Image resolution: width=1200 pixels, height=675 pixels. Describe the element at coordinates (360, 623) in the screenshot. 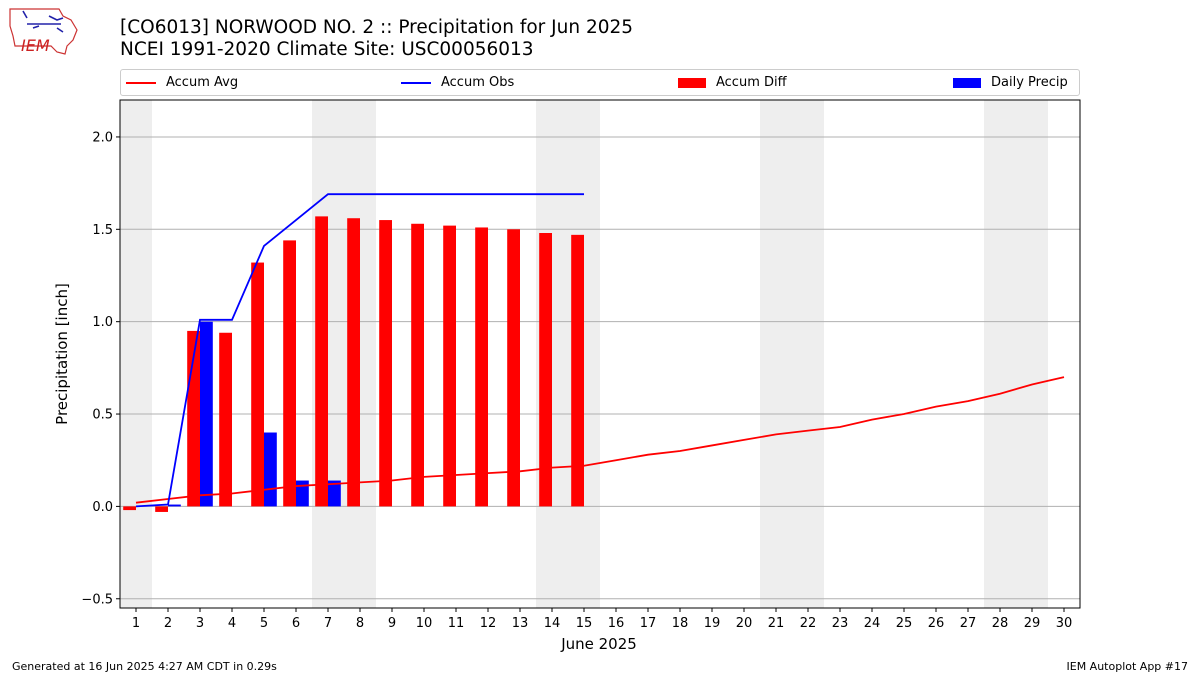

I see `x-tick-label-8: 8` at that location.